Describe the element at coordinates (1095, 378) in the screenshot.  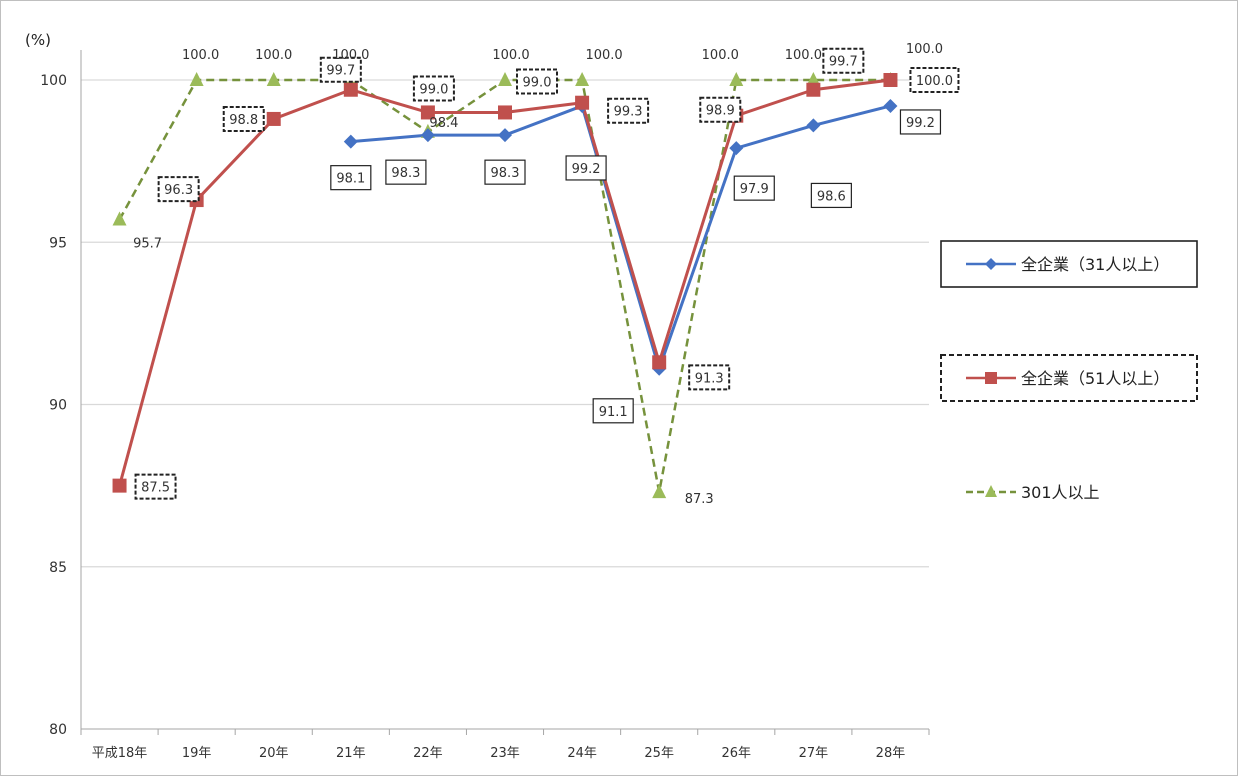
I see `legend-label: 全企業（51人以上）` at that location.